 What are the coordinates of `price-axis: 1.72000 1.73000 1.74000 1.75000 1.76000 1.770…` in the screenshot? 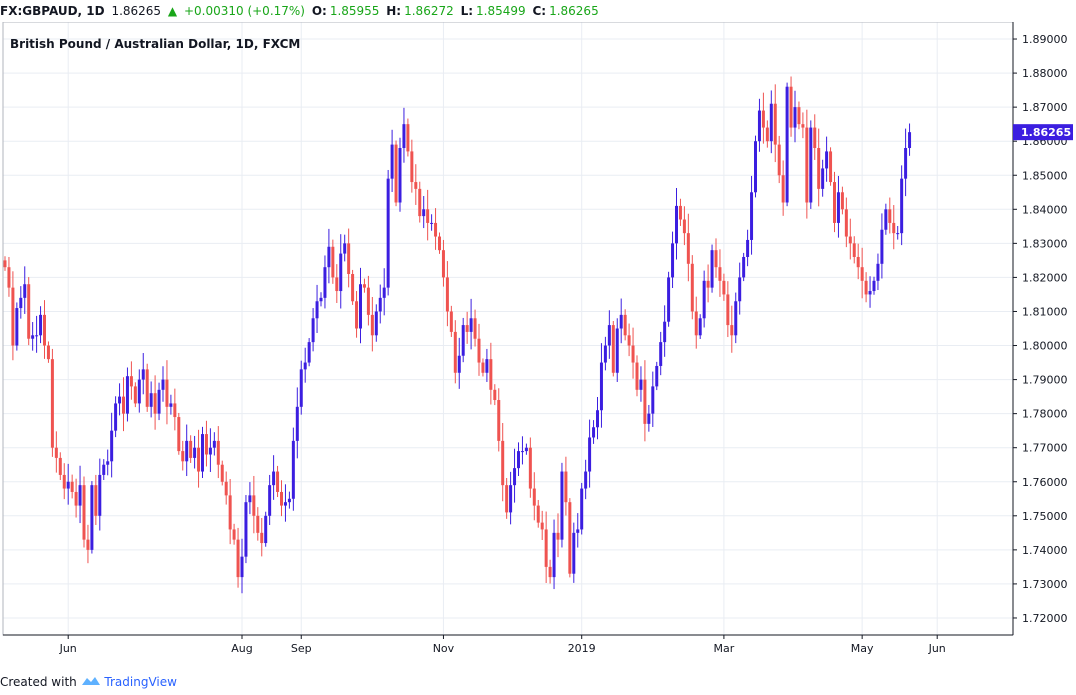 It's located at (1040, 329).